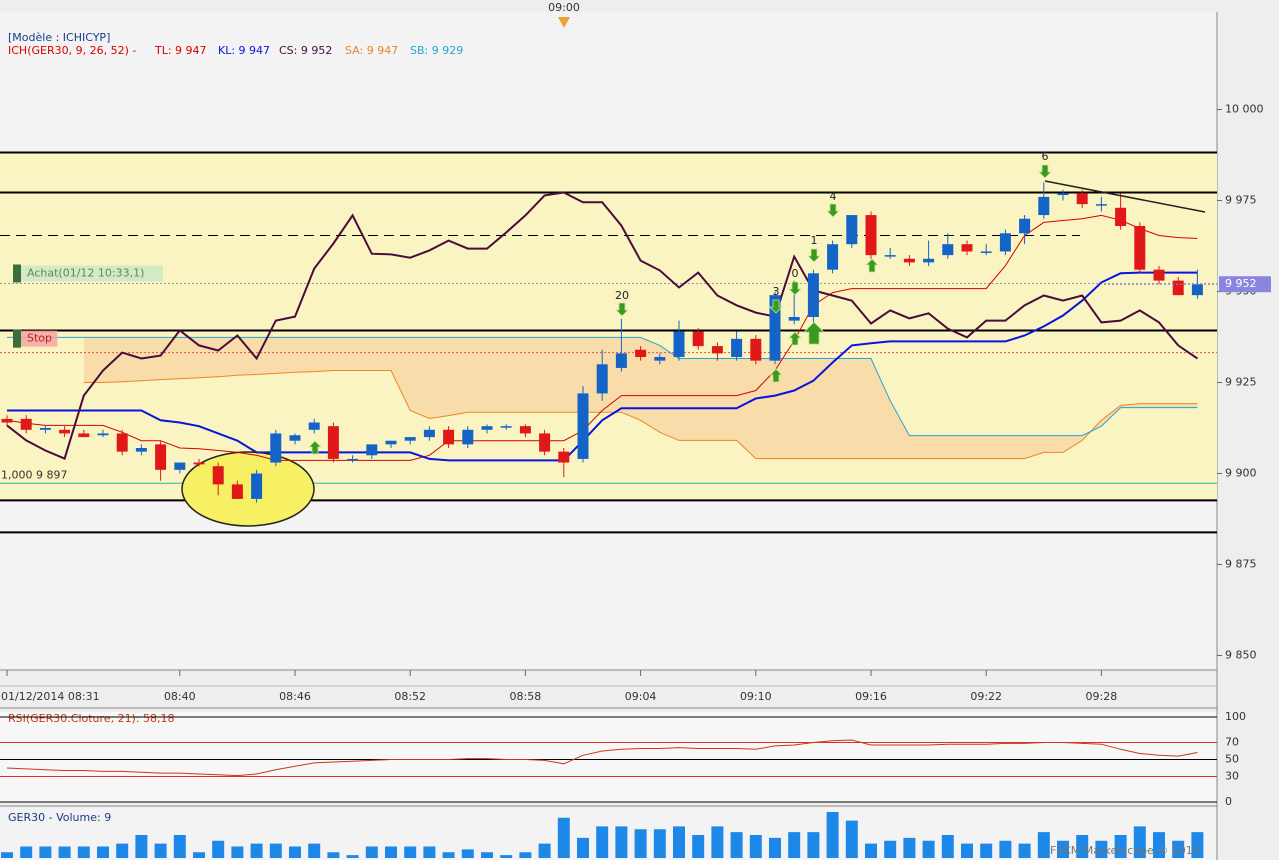 Image resolution: width=1279 pixels, height=860 pixels. What do you see at coordinates (1241, 472) in the screenshot?
I see `y-tick-label: 9 900` at bounding box center [1241, 472].